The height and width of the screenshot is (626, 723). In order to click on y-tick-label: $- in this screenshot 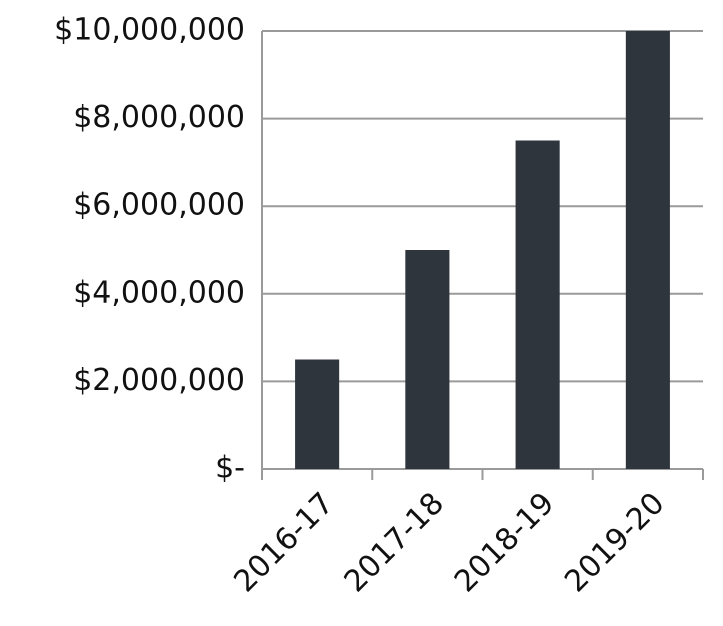, I will do `click(230, 468)`.